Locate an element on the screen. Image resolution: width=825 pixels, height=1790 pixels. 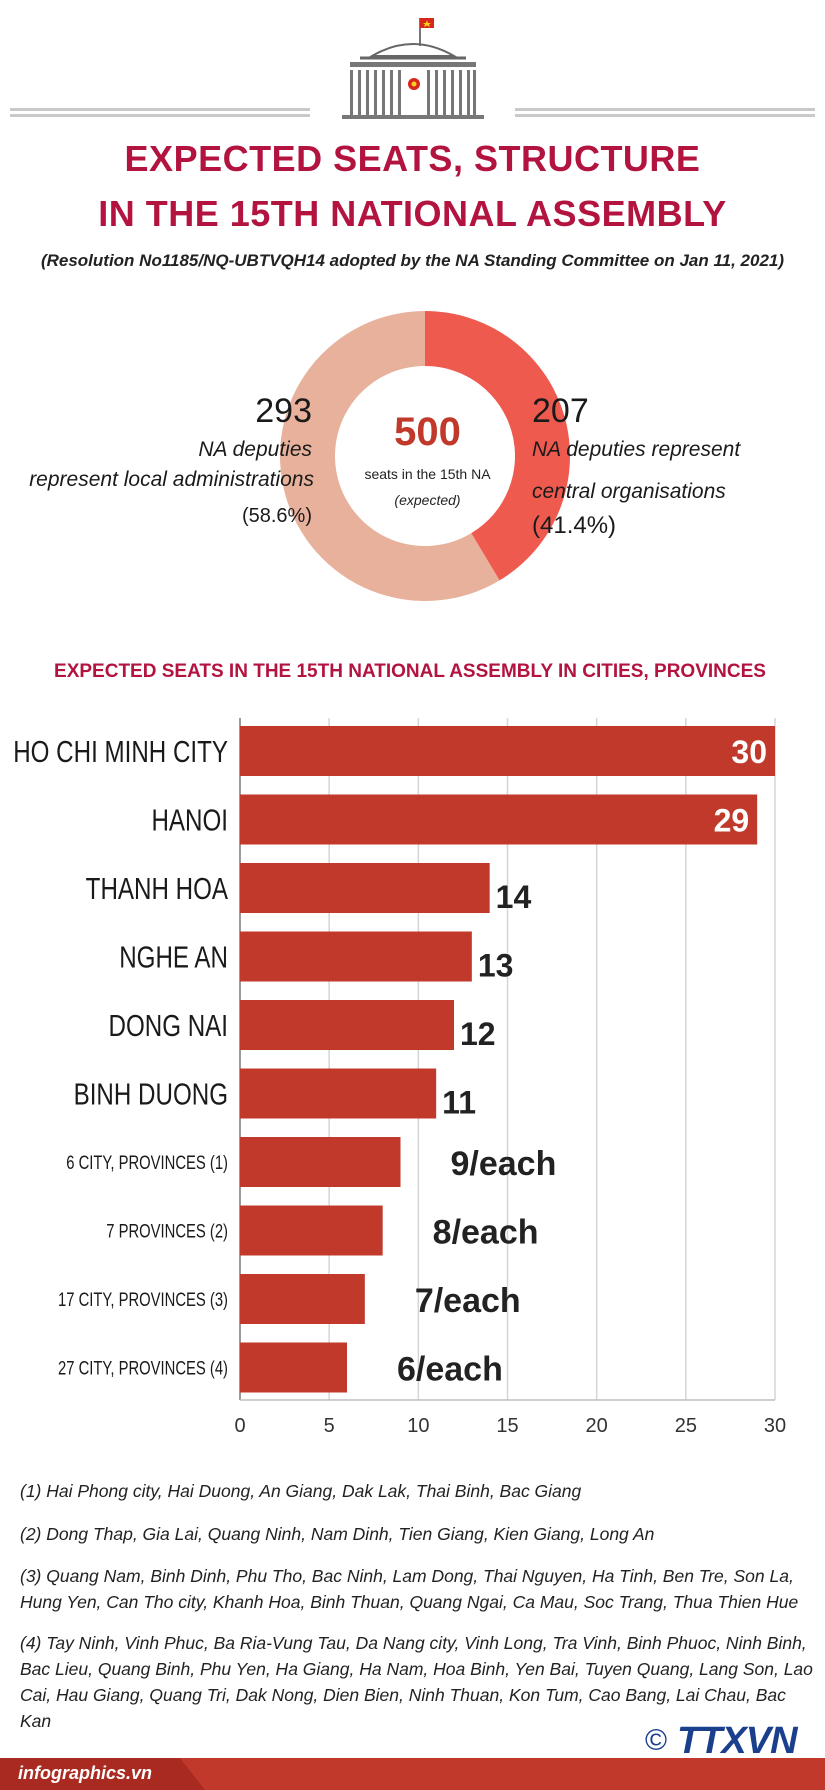
bar-value-label: 8/each is located at coordinates (486, 1233).